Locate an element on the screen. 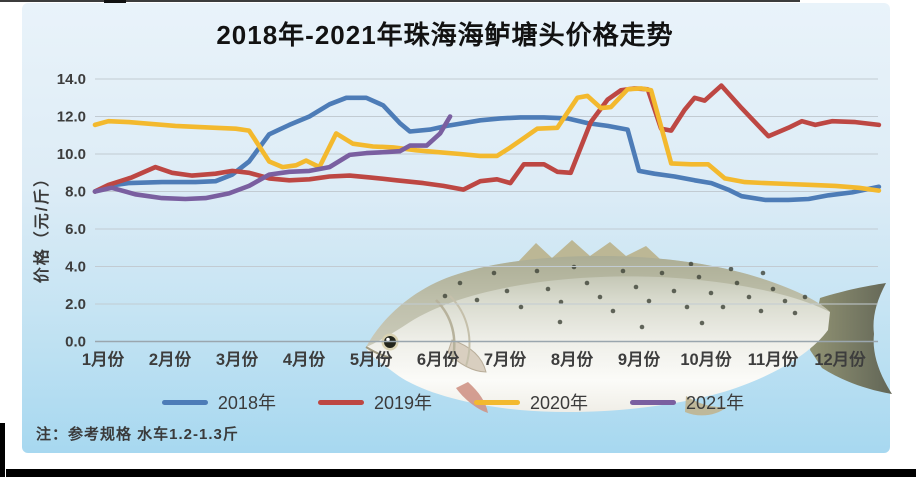  y-axis-tick-label: 0.0 is located at coordinates (75, 342).